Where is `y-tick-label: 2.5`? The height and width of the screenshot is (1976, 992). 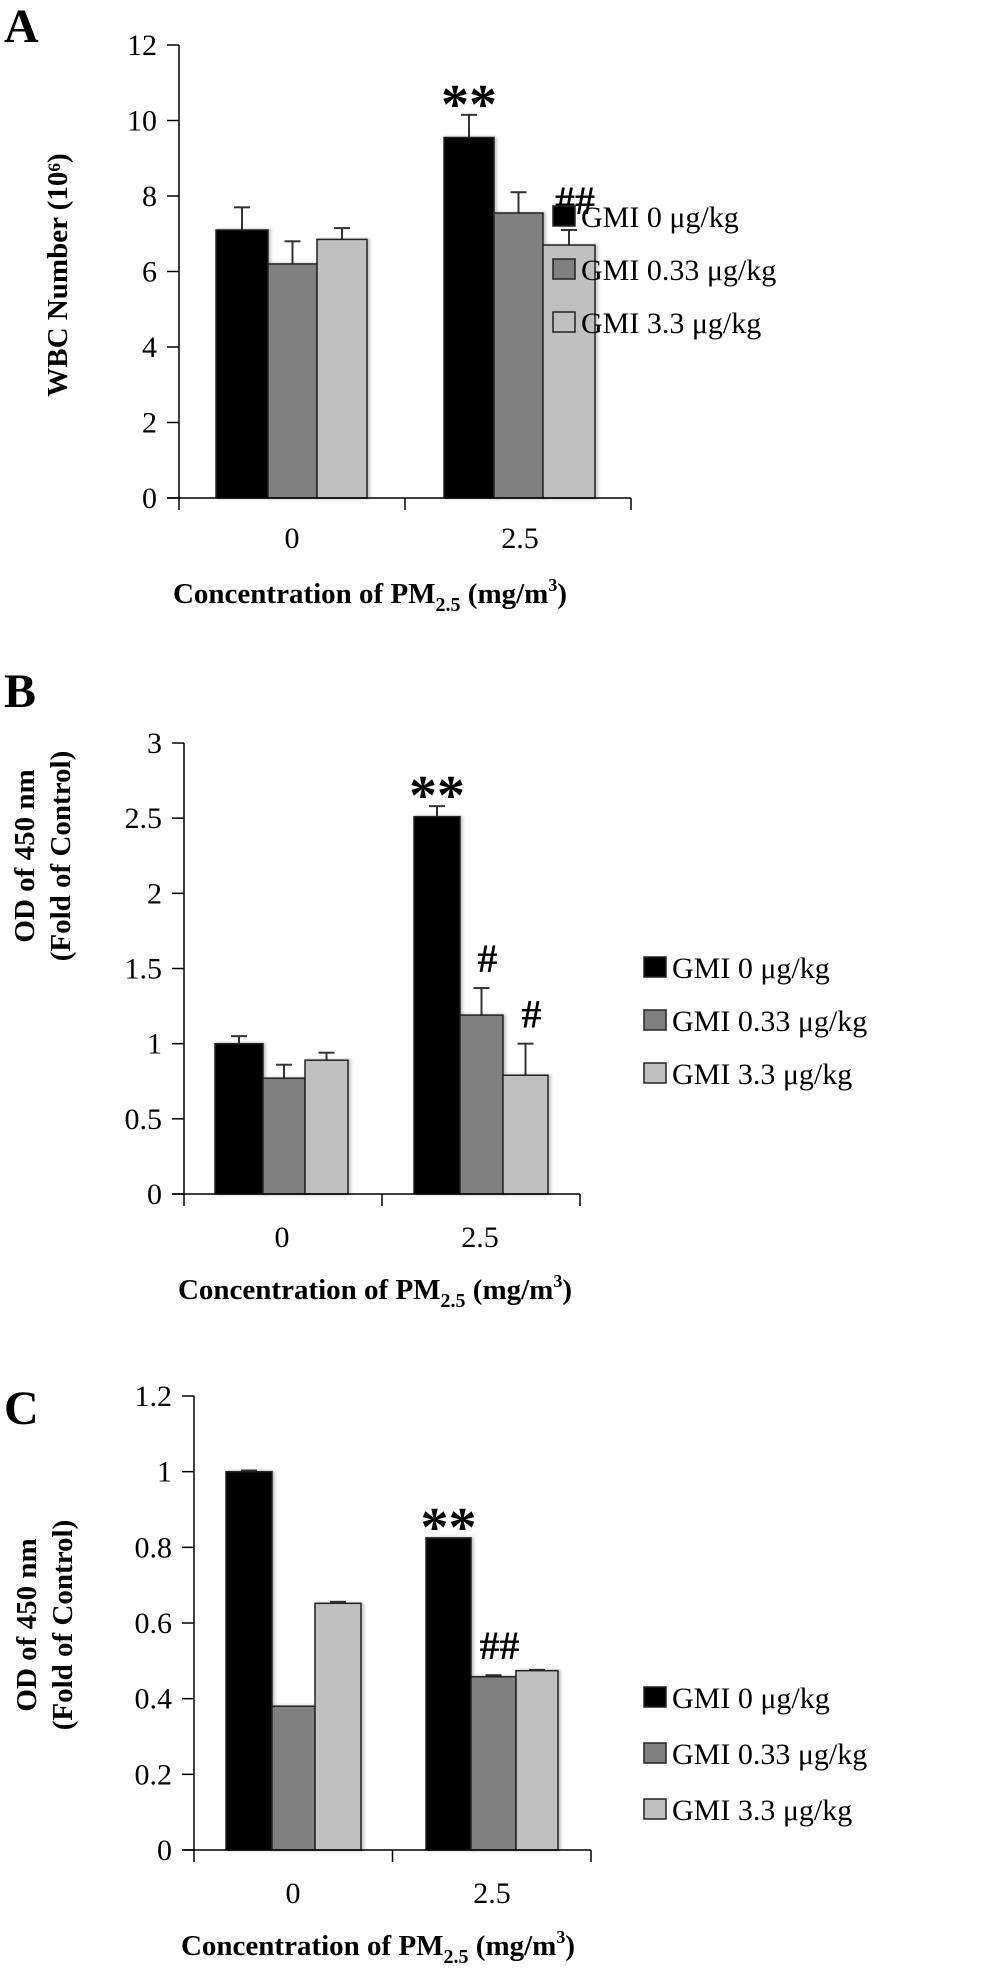
y-tick-label: 2.5 is located at coordinates (144, 818).